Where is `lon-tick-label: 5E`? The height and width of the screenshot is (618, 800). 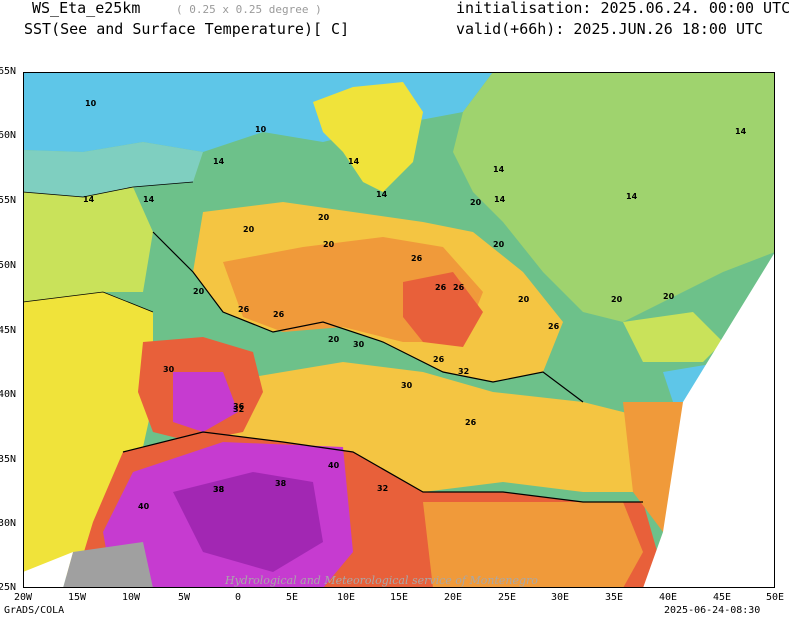 lon-tick-label: 5E is located at coordinates (292, 597).